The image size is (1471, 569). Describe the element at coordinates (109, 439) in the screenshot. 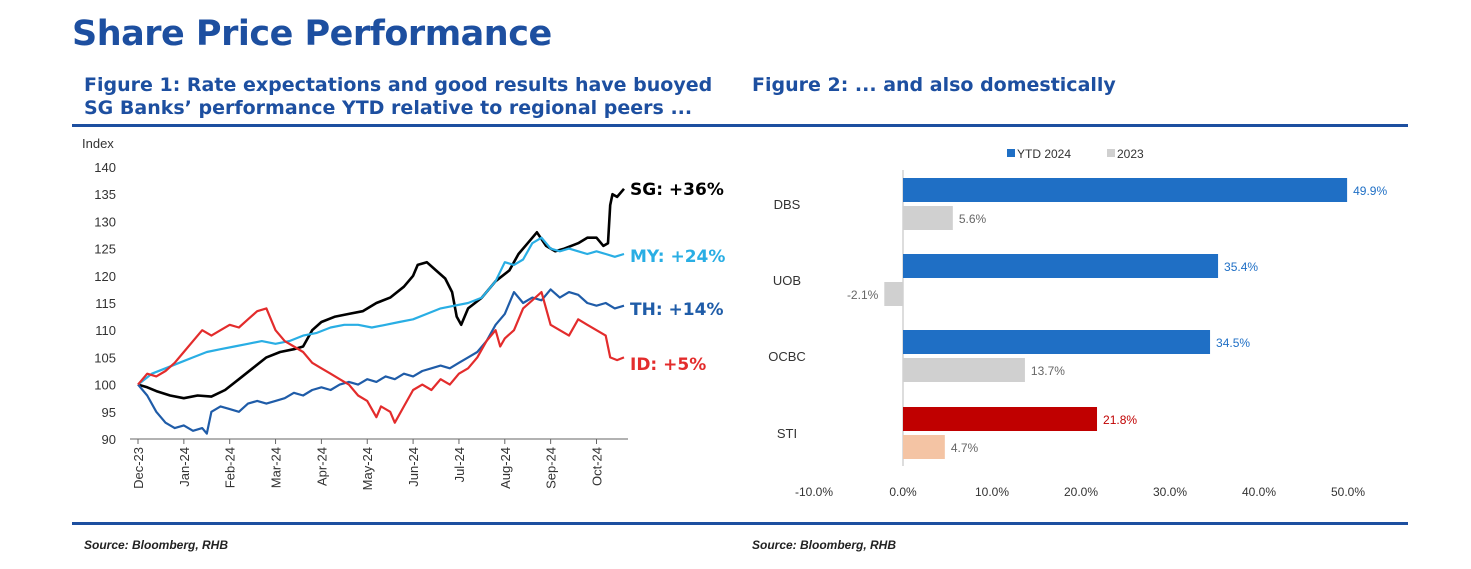

I see `y-tick-label-90: 90` at that location.